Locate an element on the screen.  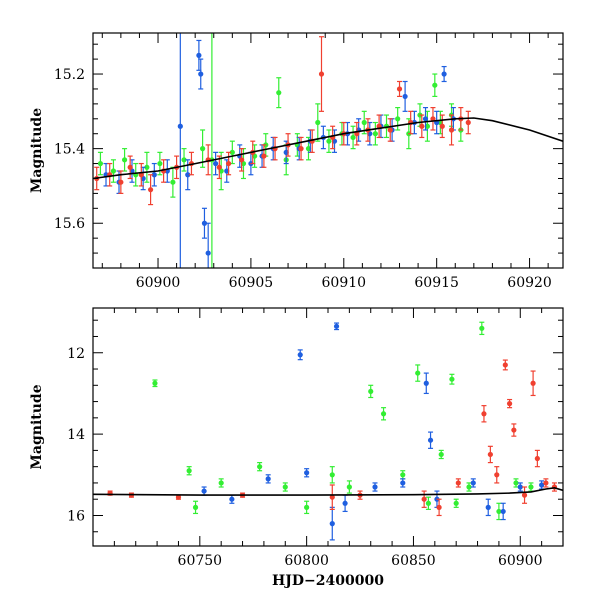
top-x-tick-label: 60900 is located at coordinates (158, 283).